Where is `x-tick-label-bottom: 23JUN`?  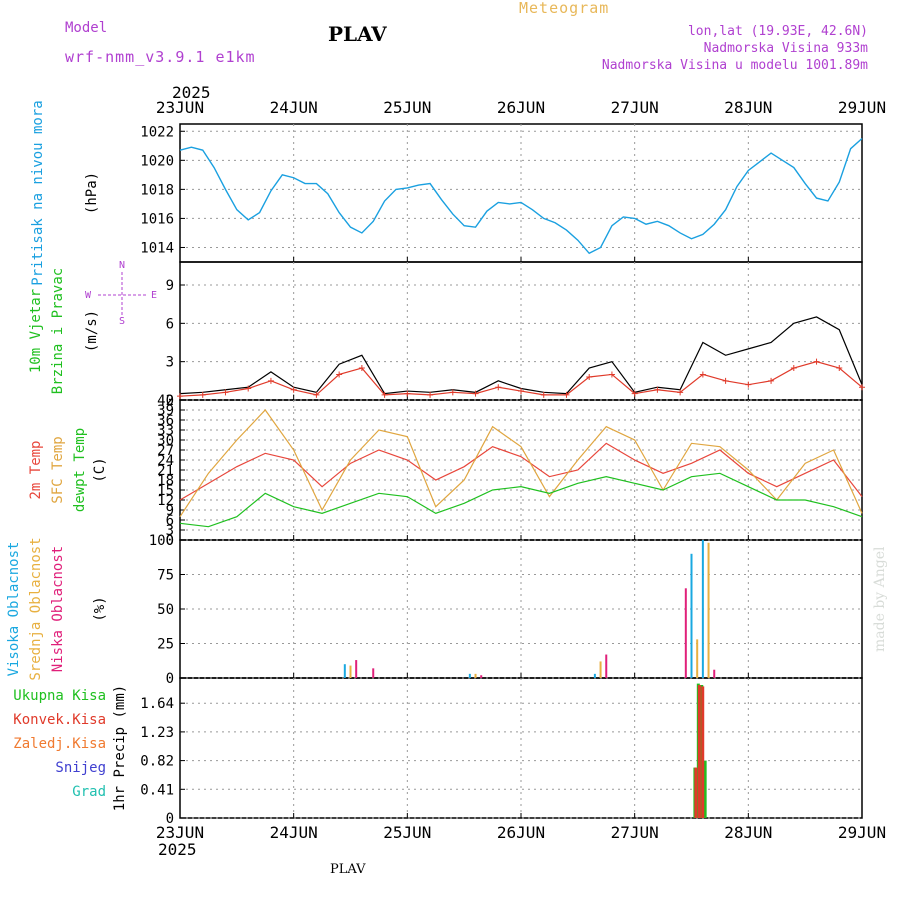
x-tick-label-bottom: 23JUN is located at coordinates (180, 832).